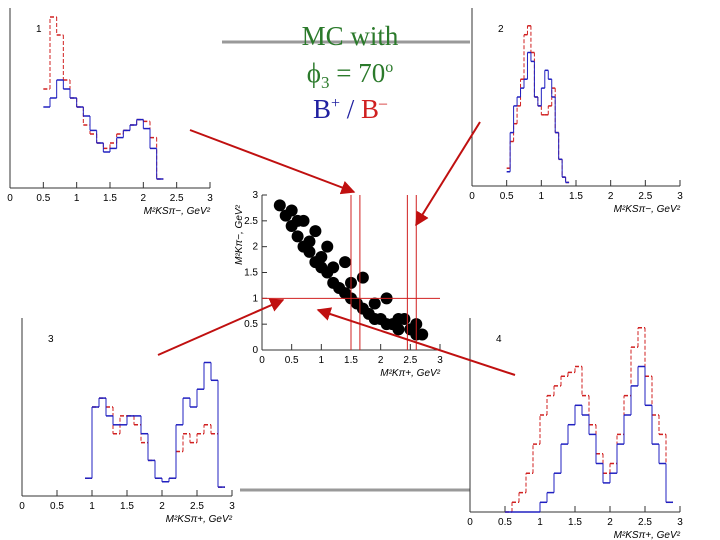 The width and height of the screenshot is (720, 540). I want to click on b-plus-sup: +, so click(335, 103).